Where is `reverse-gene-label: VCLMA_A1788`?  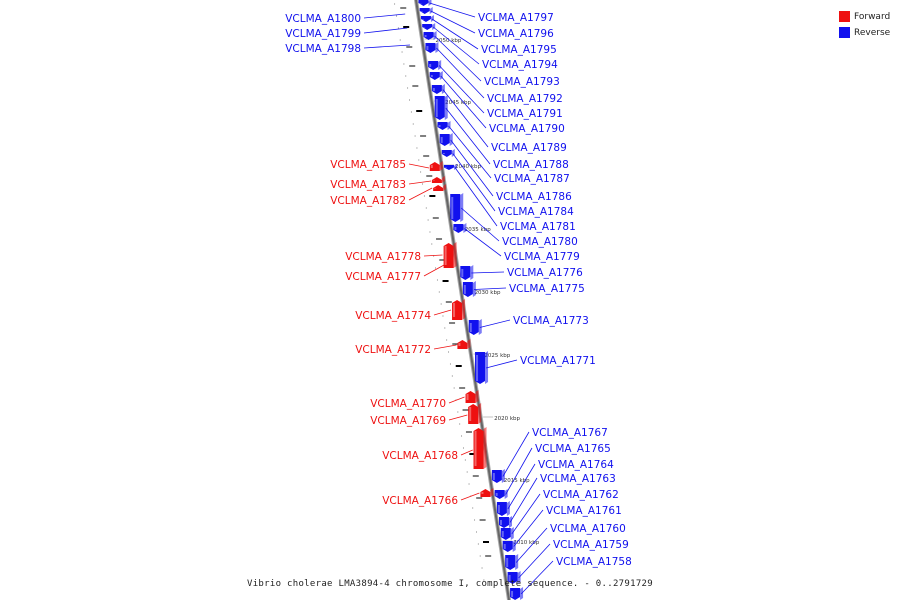 reverse-gene-label: VCLMA_A1788 is located at coordinates (531, 165).